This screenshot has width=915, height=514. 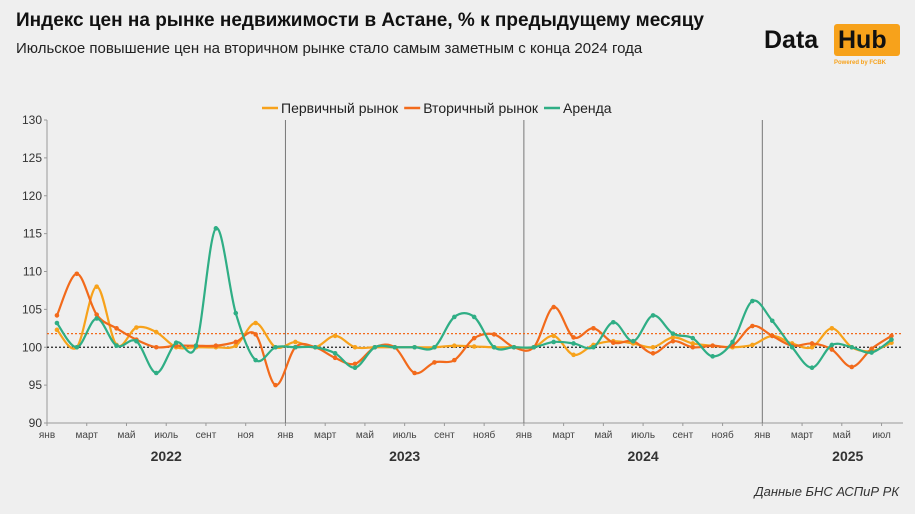 What do you see at coordinates (32, 272) in the screenshot?
I see `y-tick-label: 110` at bounding box center [32, 272].